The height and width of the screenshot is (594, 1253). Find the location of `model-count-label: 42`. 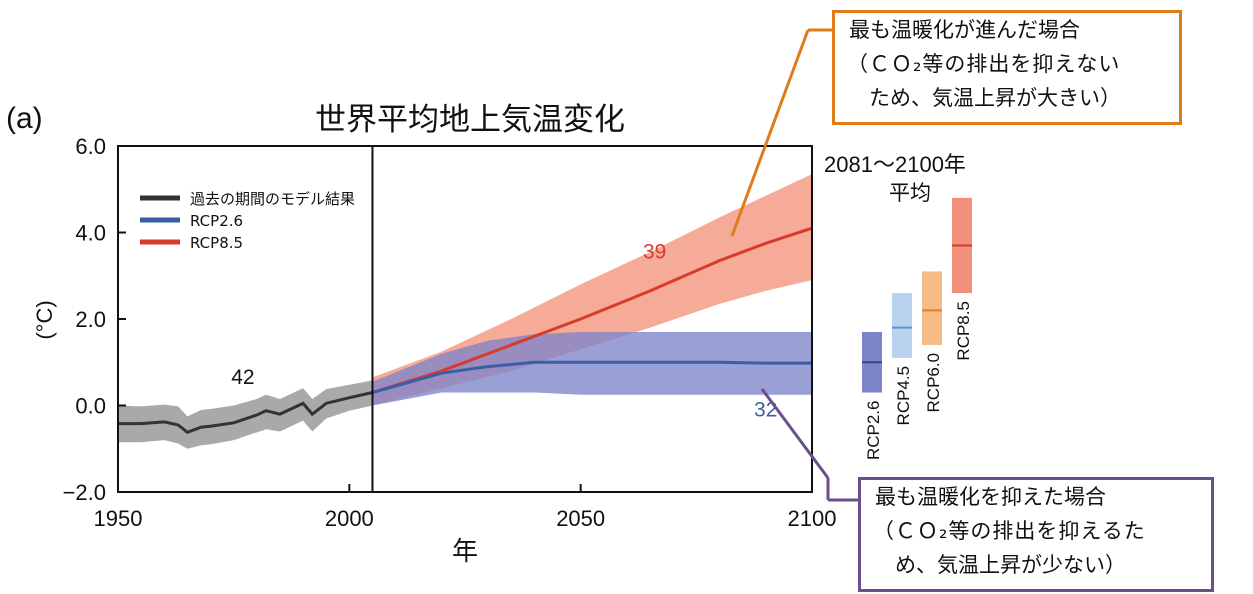

model-count-label: 42 is located at coordinates (242, 377).